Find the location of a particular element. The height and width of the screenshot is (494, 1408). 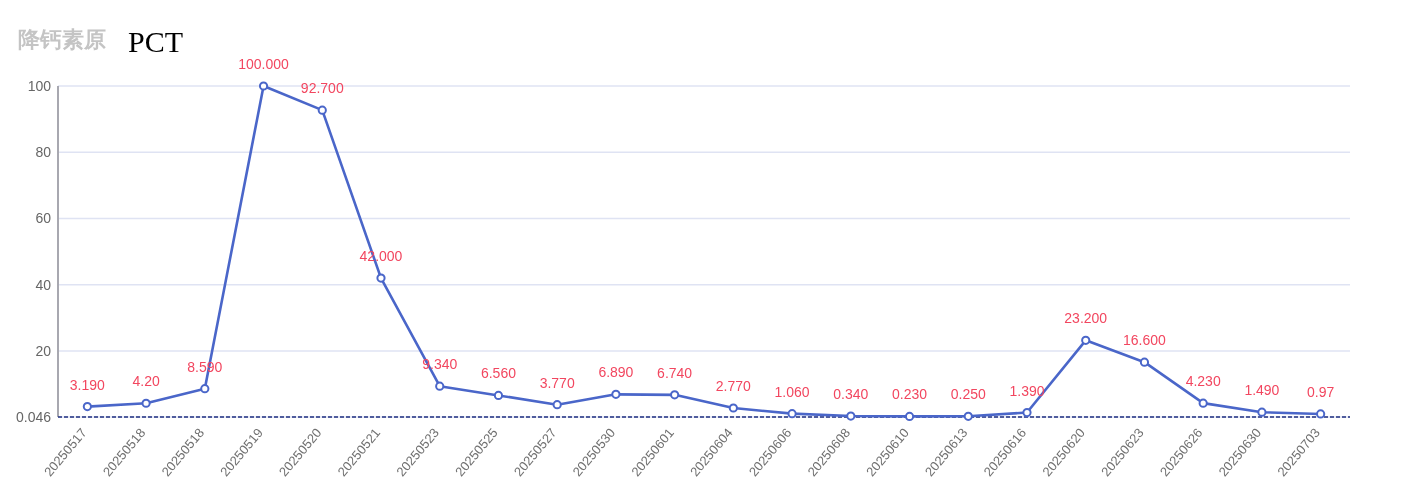

data-label: 16.600 is located at coordinates (1145, 340).